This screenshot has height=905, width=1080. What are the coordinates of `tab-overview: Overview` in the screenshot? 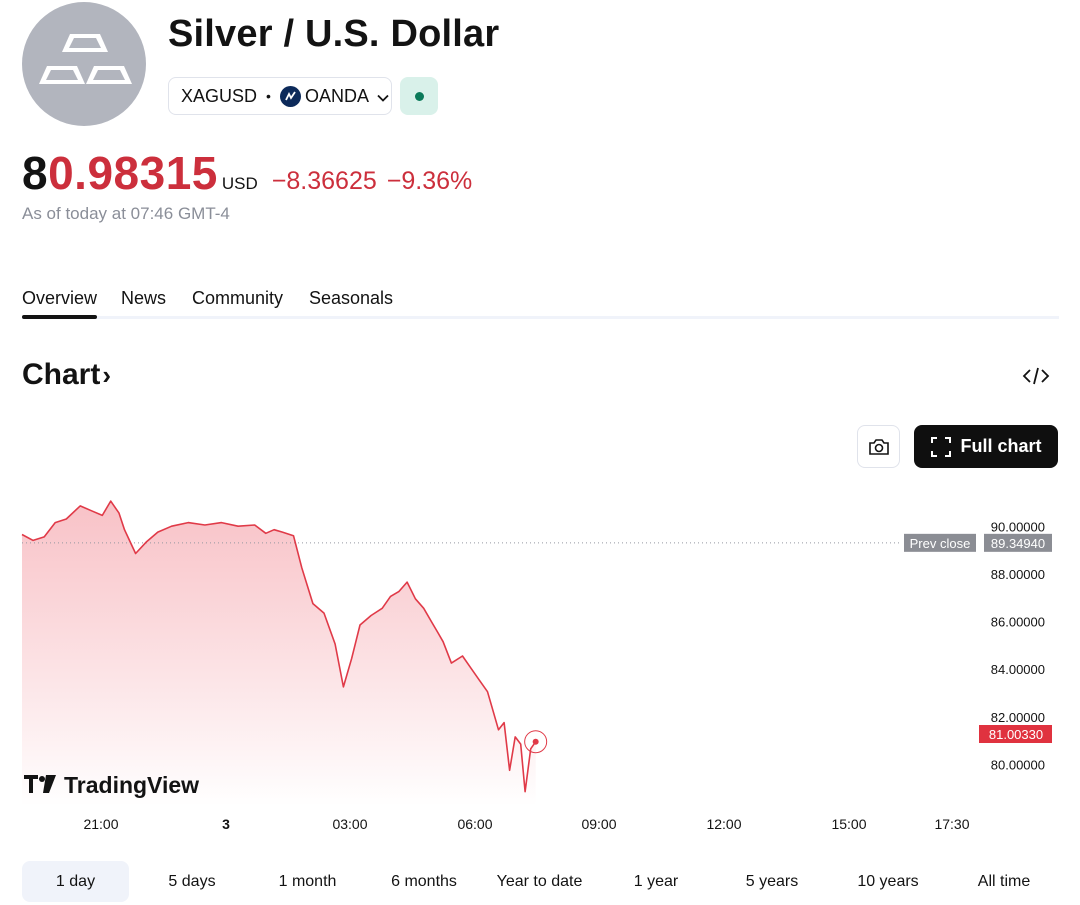 It's located at (60, 303).